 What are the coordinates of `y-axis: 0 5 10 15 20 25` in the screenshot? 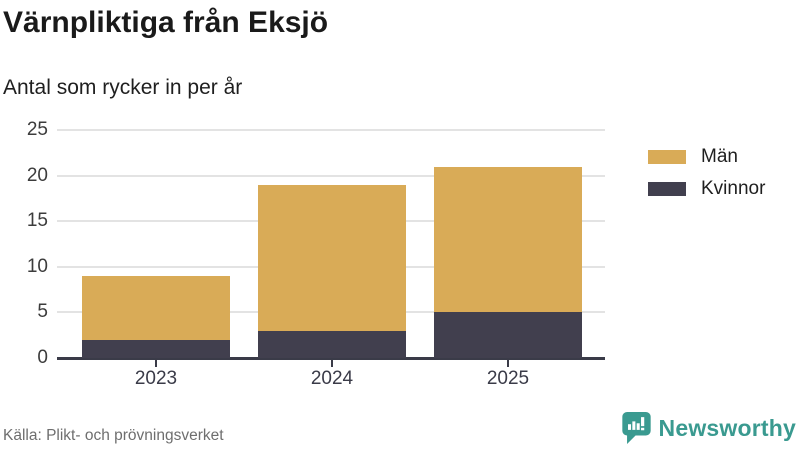 It's located at (27, 244).